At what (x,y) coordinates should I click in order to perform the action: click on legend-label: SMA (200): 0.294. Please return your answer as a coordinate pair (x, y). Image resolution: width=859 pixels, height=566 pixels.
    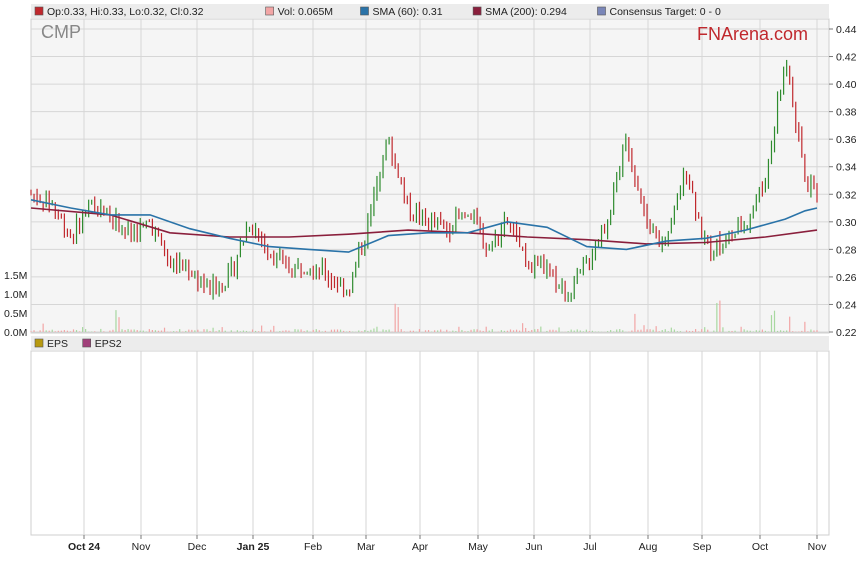
    Looking at the image, I should click on (526, 12).